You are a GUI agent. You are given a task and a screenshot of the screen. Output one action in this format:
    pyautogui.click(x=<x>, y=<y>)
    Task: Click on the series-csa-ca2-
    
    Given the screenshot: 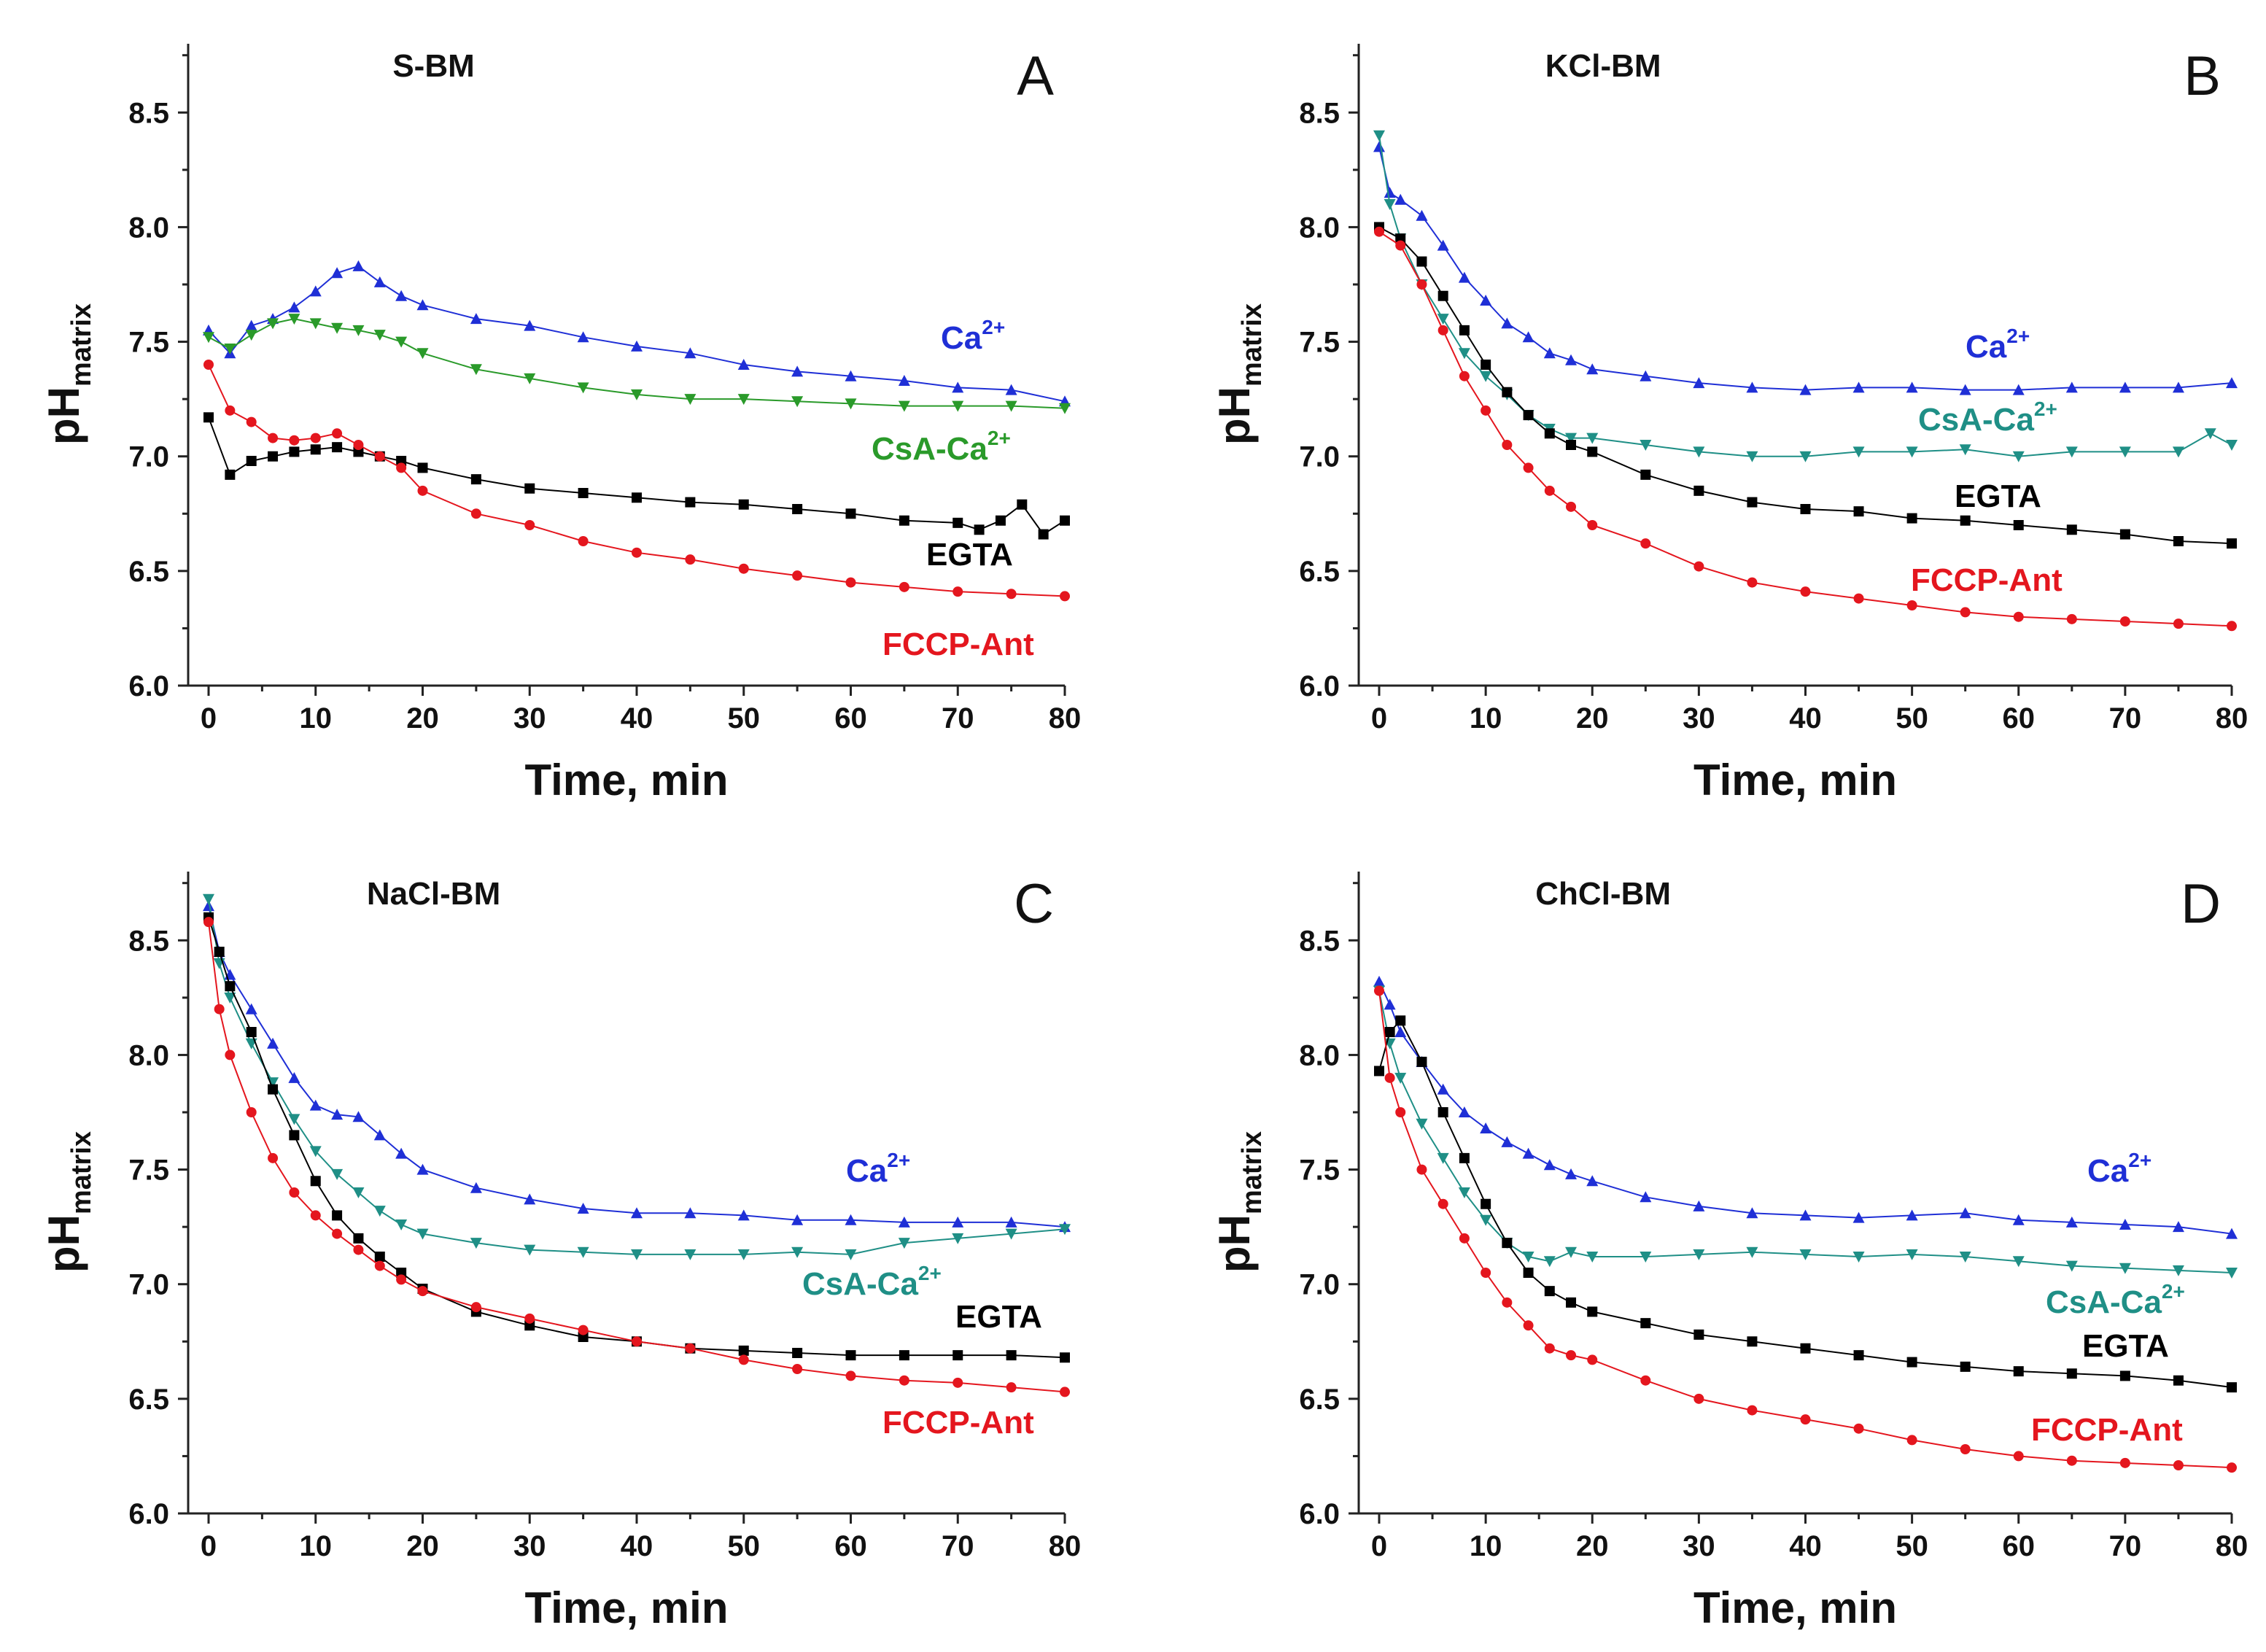 What is the action you would take?
    pyautogui.click(x=637, y=1076)
    